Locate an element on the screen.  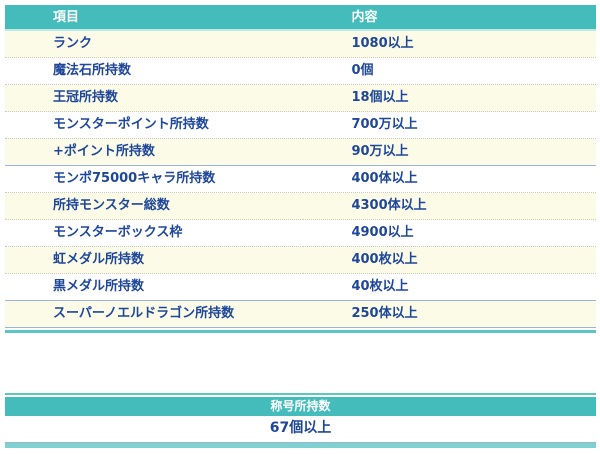
title-count-value-row: 67個以上 is located at coordinates (300, 429).